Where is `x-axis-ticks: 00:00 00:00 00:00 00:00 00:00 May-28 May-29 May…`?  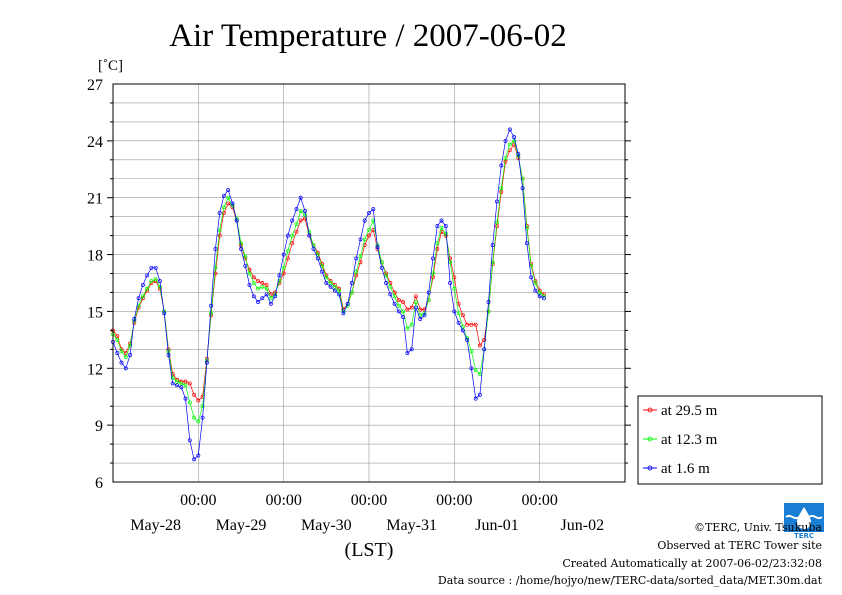 x-axis-ticks: 00:00 00:00 00:00 00:00 00:00 May-28 May-29 May… is located at coordinates (367, 513).